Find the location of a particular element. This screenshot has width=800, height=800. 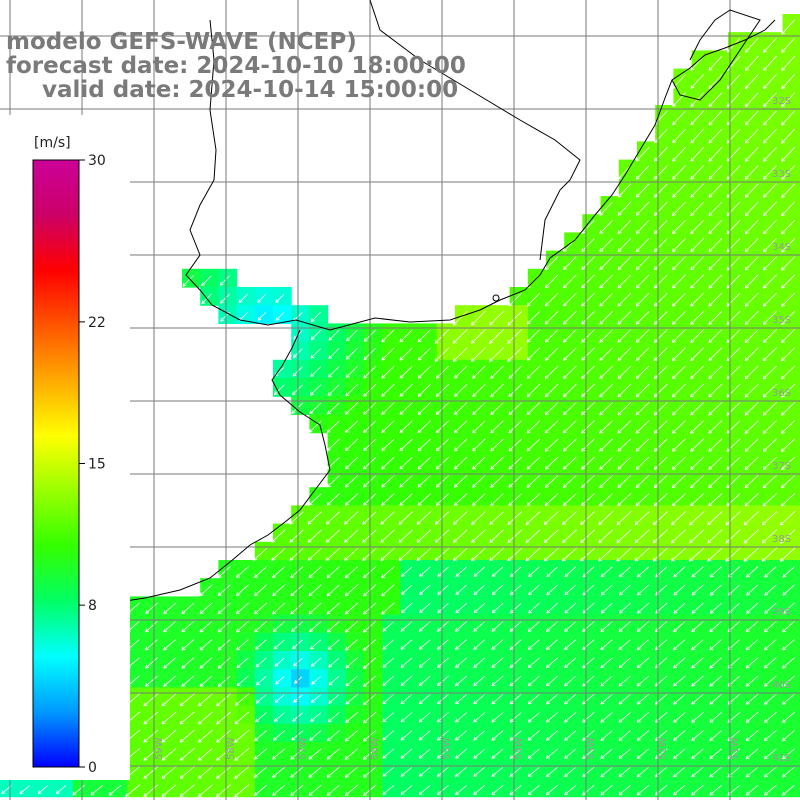

valid-date: valid date: 2024-10-14 15:00:00 is located at coordinates (250, 90).